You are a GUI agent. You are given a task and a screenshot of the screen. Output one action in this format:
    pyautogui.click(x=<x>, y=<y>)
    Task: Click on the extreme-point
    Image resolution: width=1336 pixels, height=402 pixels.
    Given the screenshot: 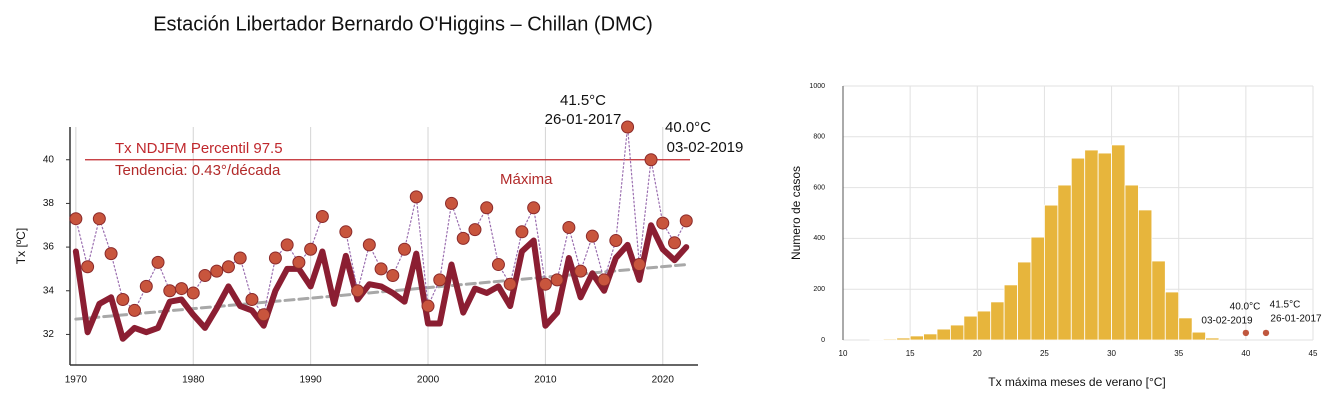 What is the action you would take?
    pyautogui.click(x=1266, y=333)
    